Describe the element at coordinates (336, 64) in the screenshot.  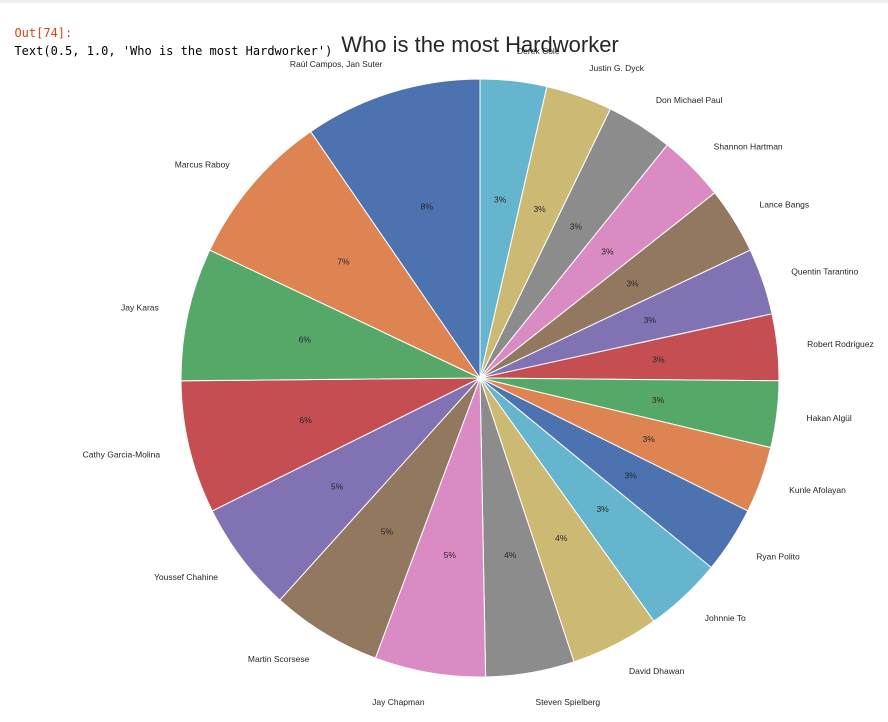
I see `slice-label: Raúl Campos, Jan Suter` at that location.